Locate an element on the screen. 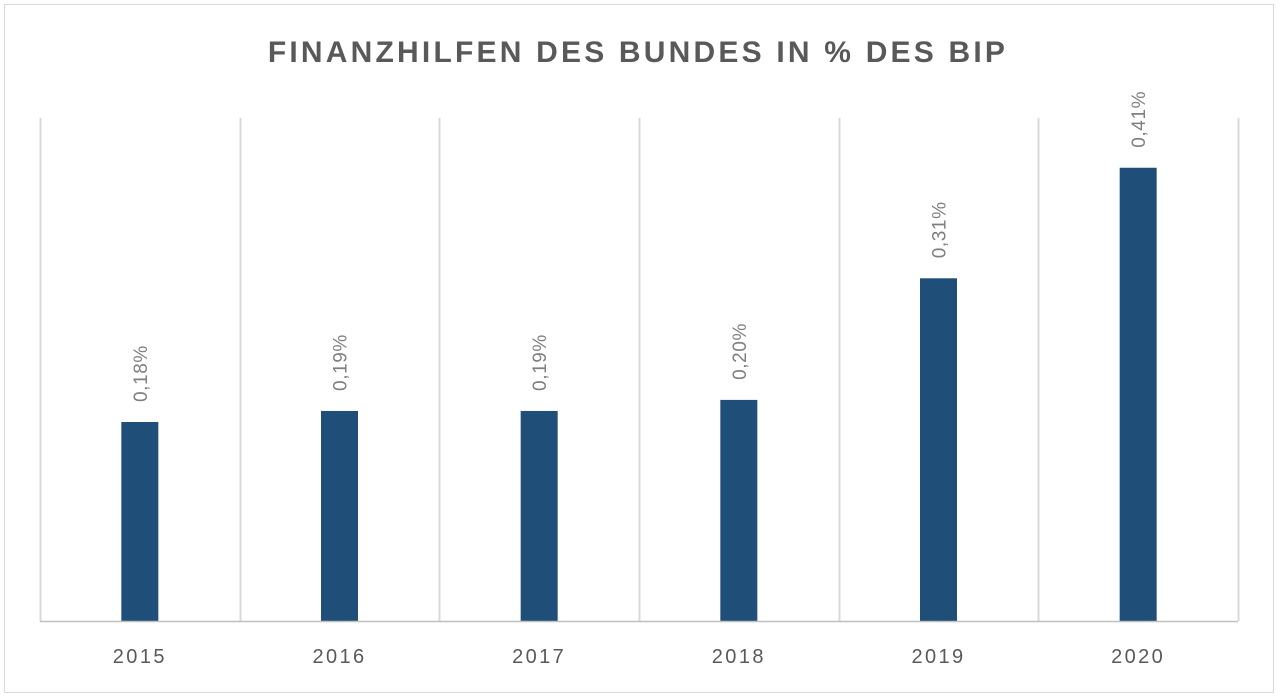 This screenshot has width=1280, height=699. x-tick-label-2020: 2020 is located at coordinates (1138, 657).